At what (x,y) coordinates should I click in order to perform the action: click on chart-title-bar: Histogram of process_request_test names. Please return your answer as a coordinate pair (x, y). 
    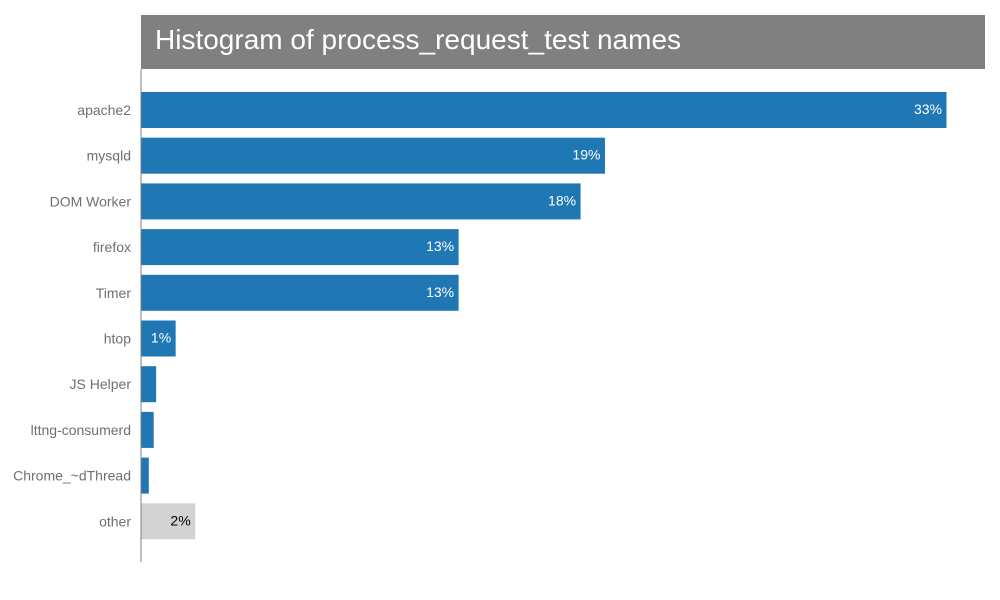
    Looking at the image, I should click on (563, 42).